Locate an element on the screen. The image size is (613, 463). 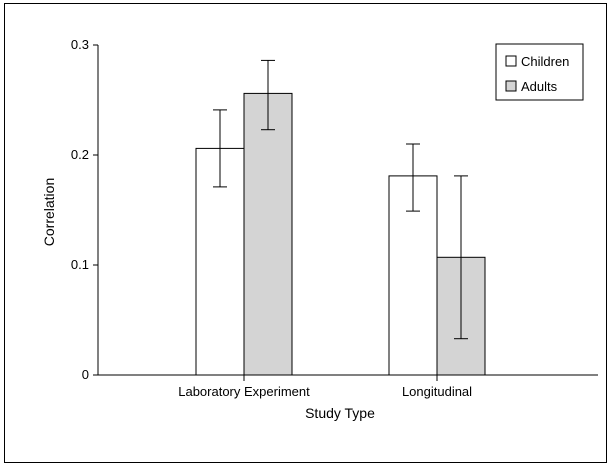
legend-label-children: Children is located at coordinates (545, 61).